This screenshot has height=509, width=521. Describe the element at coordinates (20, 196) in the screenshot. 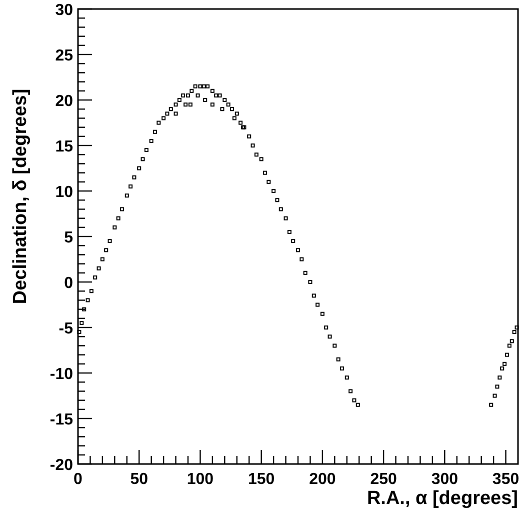

I see `y-axis-title: Declination, δ [degrees]` at that location.